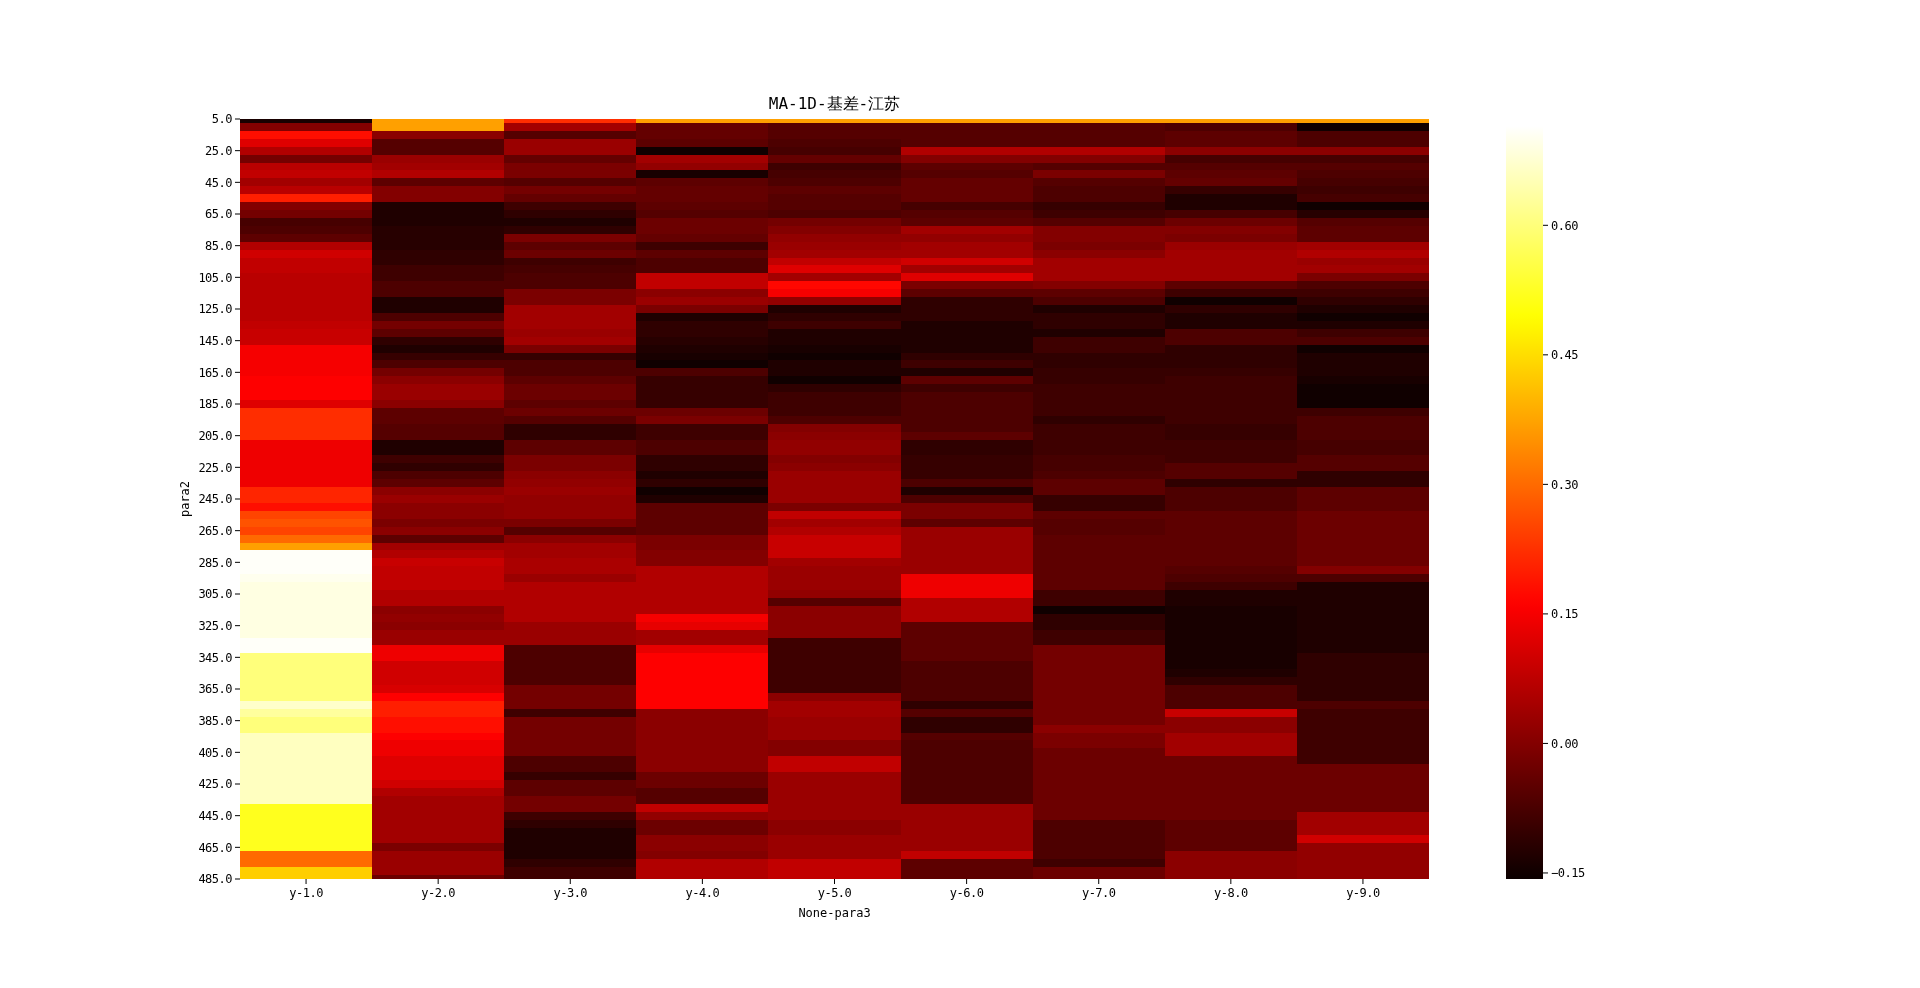 Image resolution: width=1920 pixels, height=988 pixels. What do you see at coordinates (219, 214) in the screenshot?
I see `y-tick-label: 65.0` at bounding box center [219, 214].